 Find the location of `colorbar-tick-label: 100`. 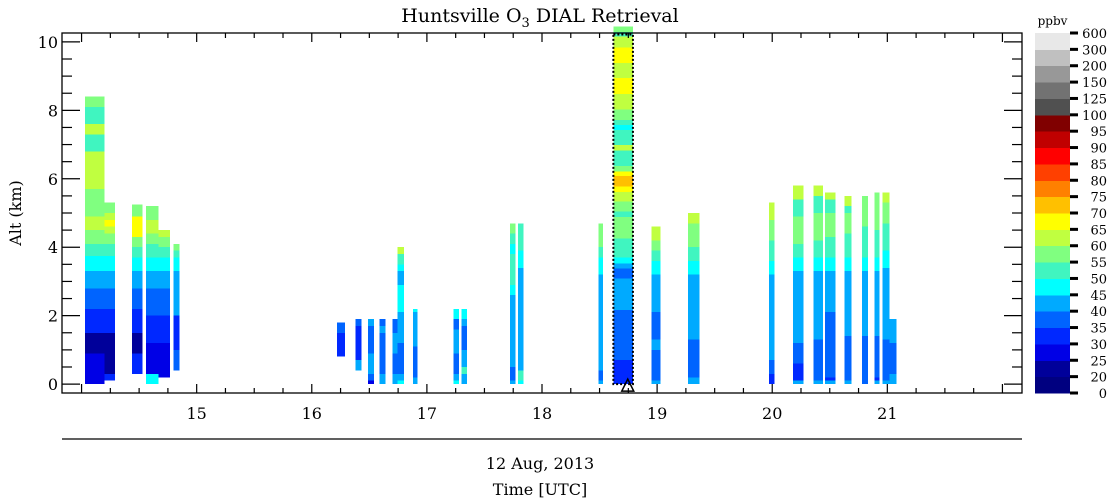

colorbar-tick-label: 100 is located at coordinates (1094, 116).